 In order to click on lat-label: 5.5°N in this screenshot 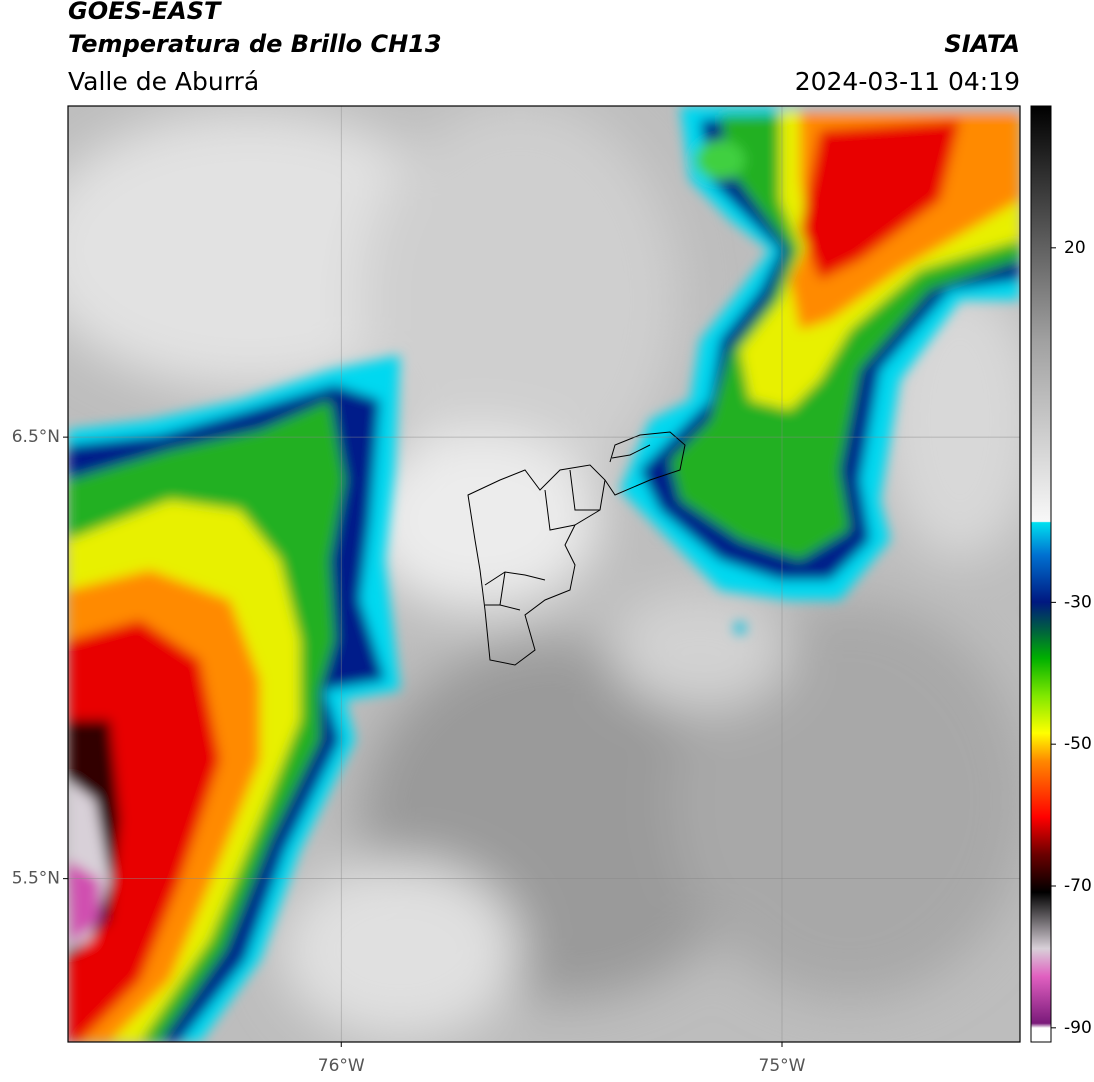, I will do `click(36, 879)`.